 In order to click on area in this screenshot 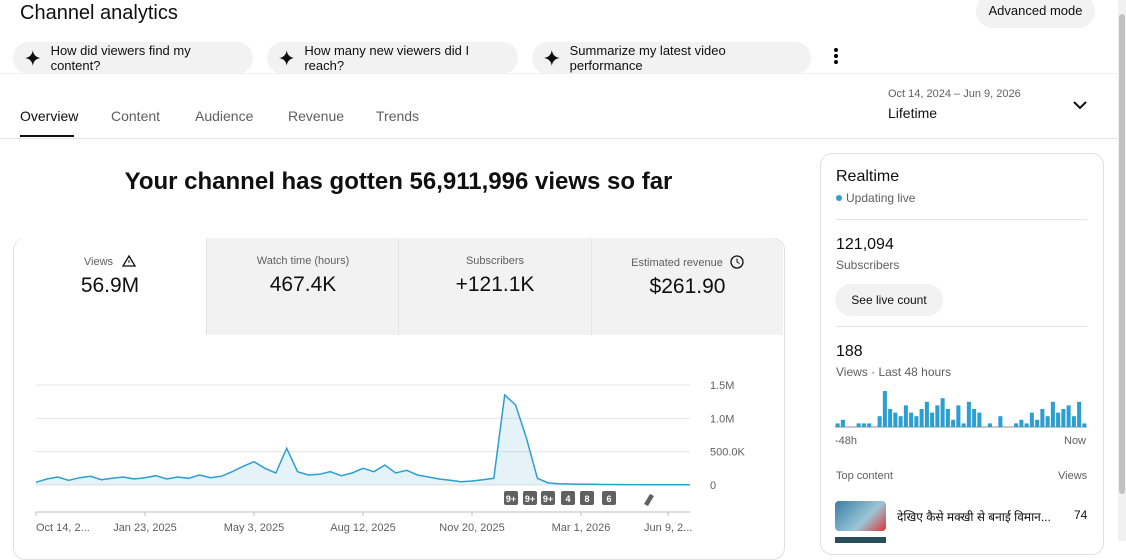, I will do `click(363, 440)`.